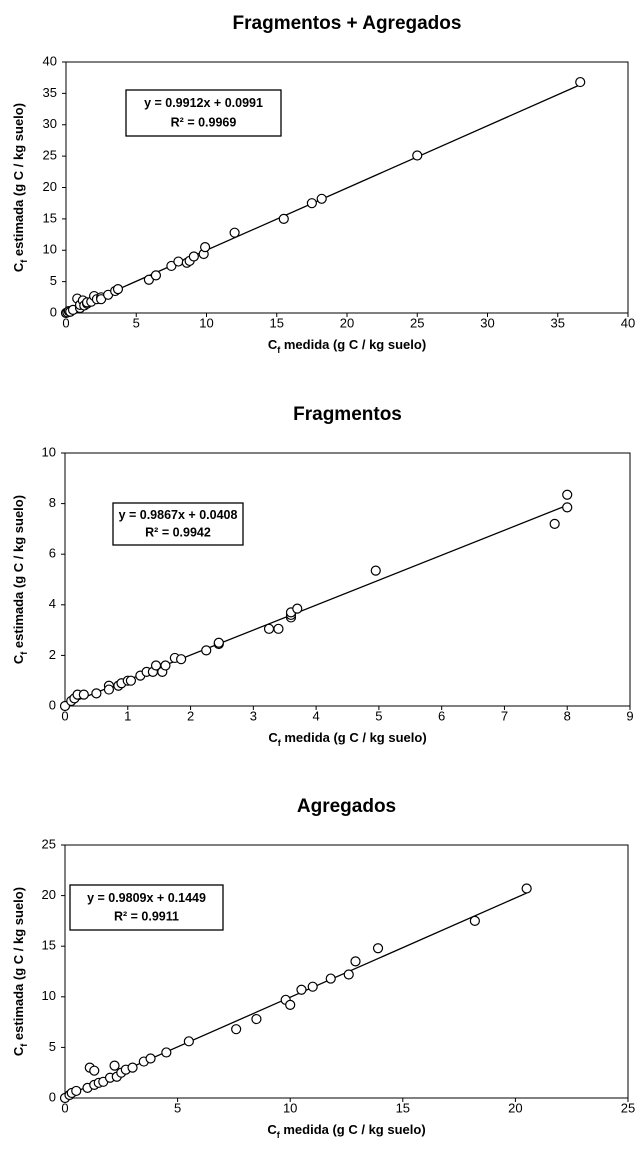 This screenshot has height=1156, width=639. I want to click on x-tick-label: 6, so click(441, 715).